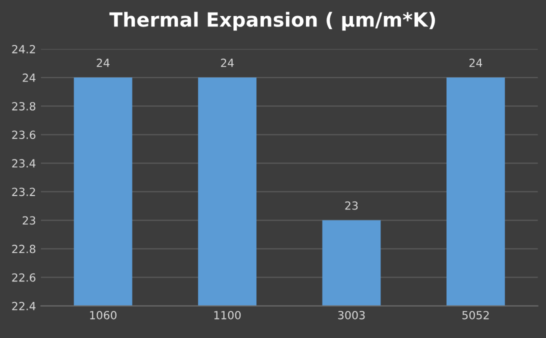  I want to click on y-tick-label: 23, so click(29, 220).